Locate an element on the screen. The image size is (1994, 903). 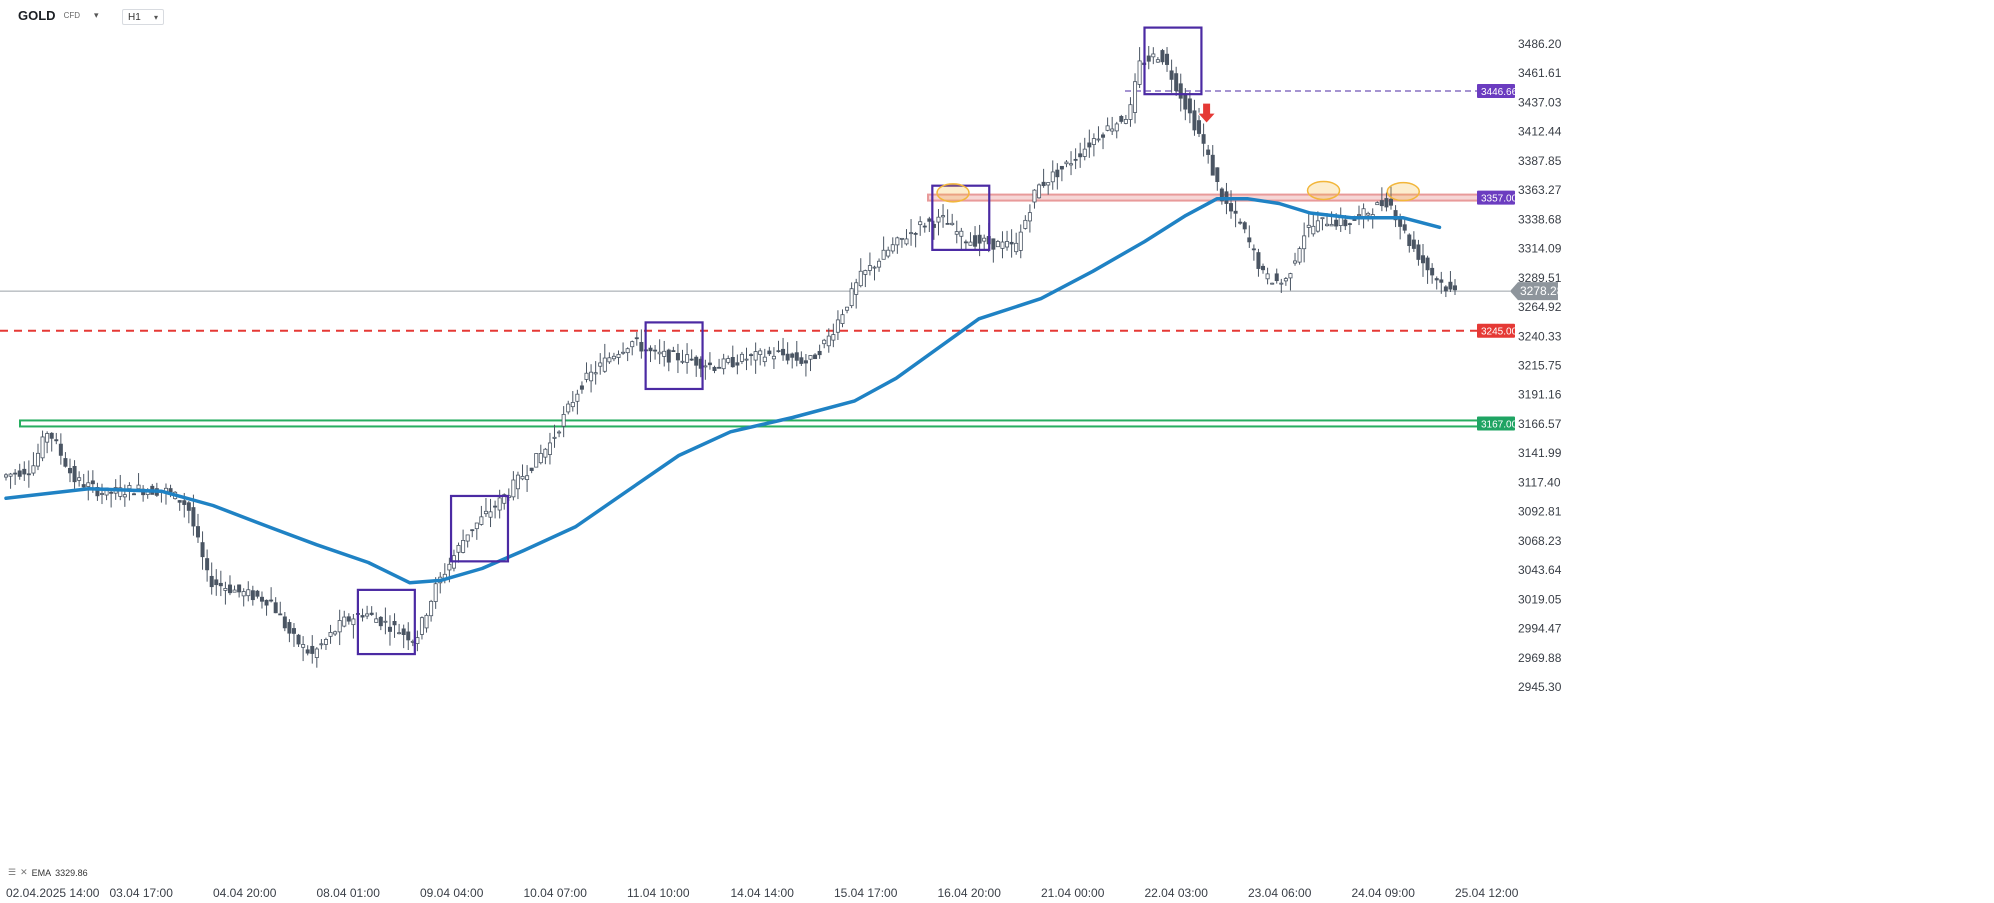
y-tick-label: 3166.57 is located at coordinates (1540, 424).